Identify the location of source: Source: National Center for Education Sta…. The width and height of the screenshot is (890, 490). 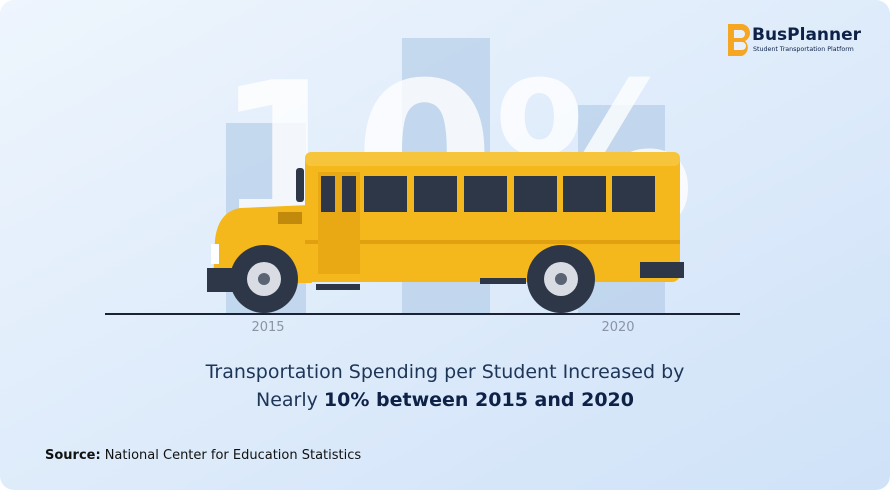
(203, 455).